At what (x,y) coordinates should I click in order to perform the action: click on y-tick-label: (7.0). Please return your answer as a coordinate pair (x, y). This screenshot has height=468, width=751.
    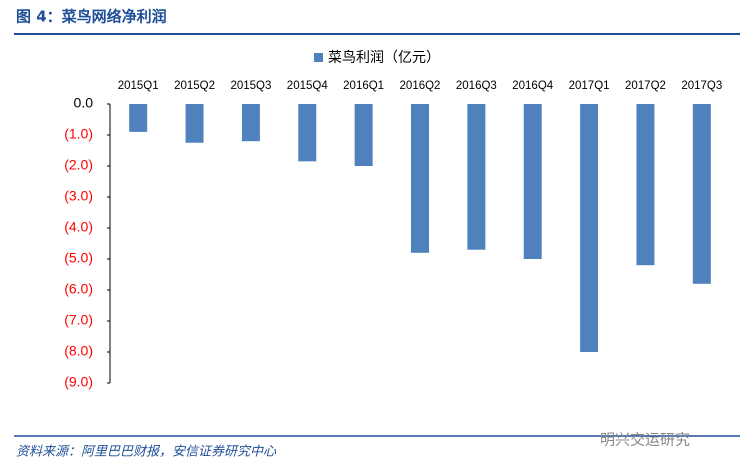
    Looking at the image, I should click on (78, 320).